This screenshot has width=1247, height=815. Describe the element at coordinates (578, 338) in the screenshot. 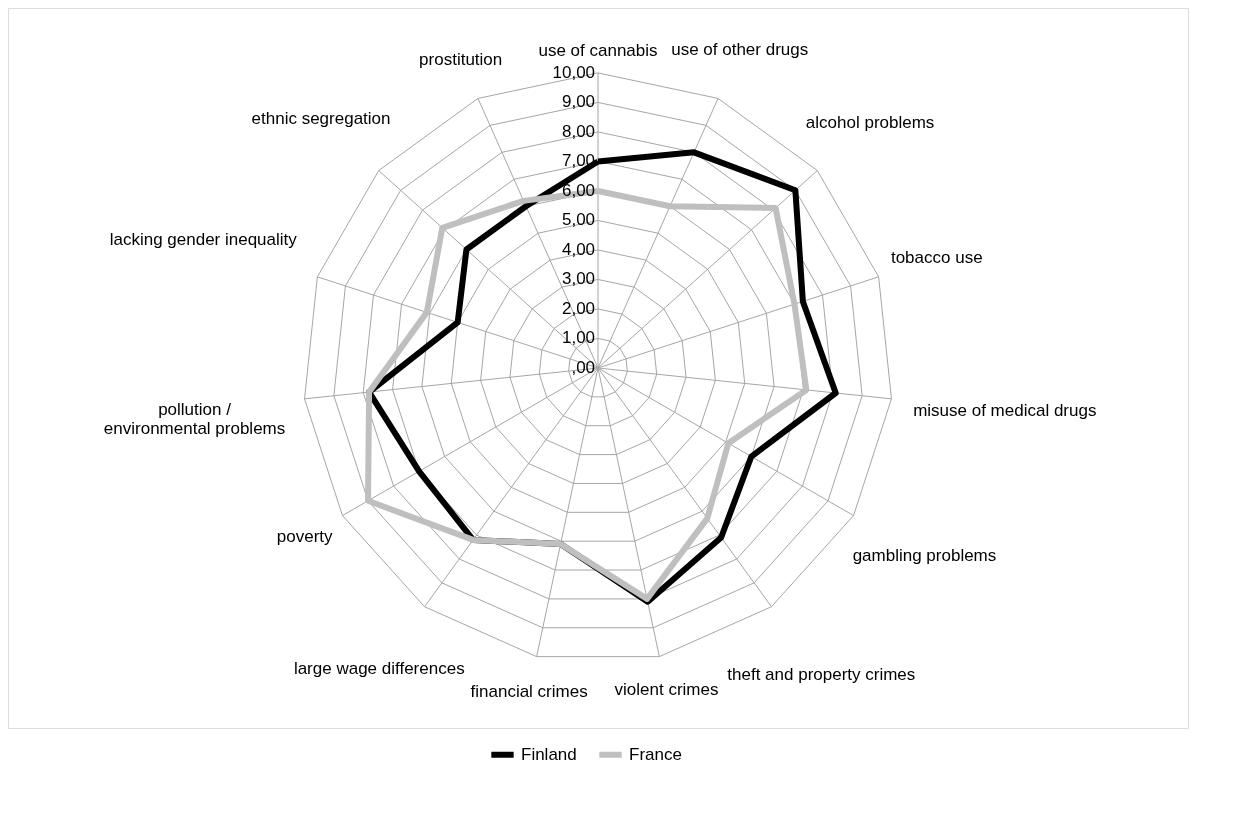

I see `y-tick-label: 1,00` at that location.